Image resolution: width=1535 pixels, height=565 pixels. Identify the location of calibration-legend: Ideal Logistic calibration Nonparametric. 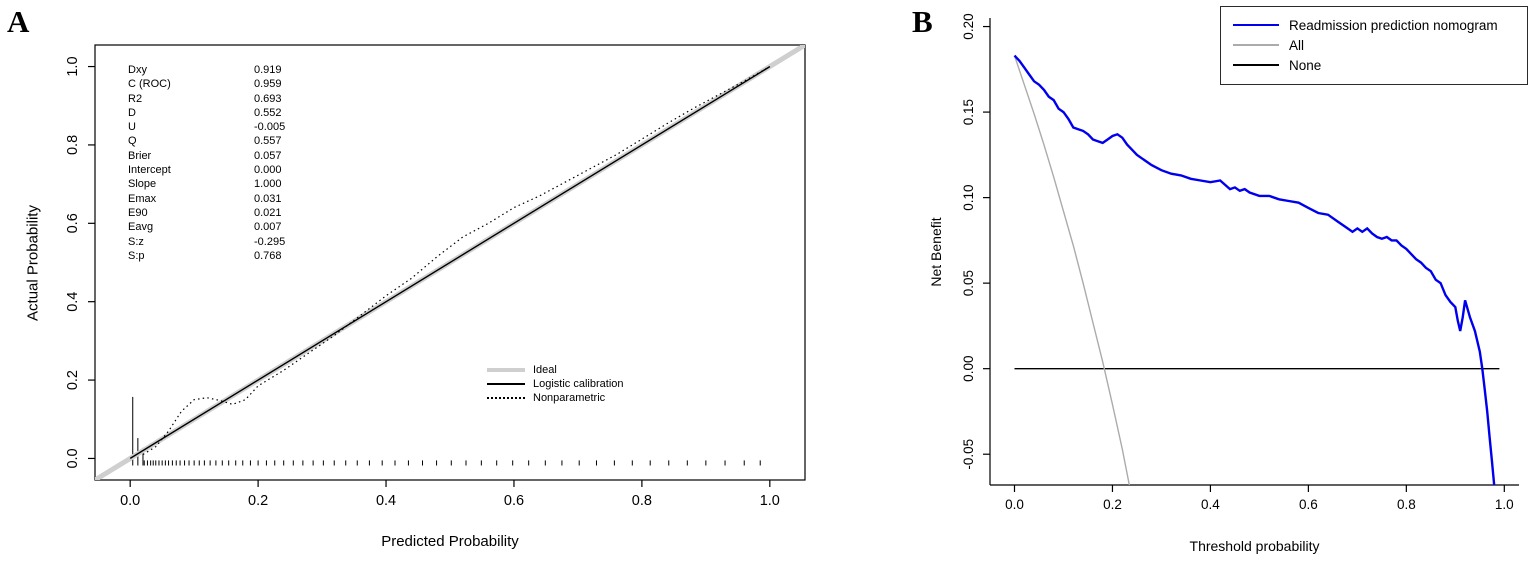
(555, 384).